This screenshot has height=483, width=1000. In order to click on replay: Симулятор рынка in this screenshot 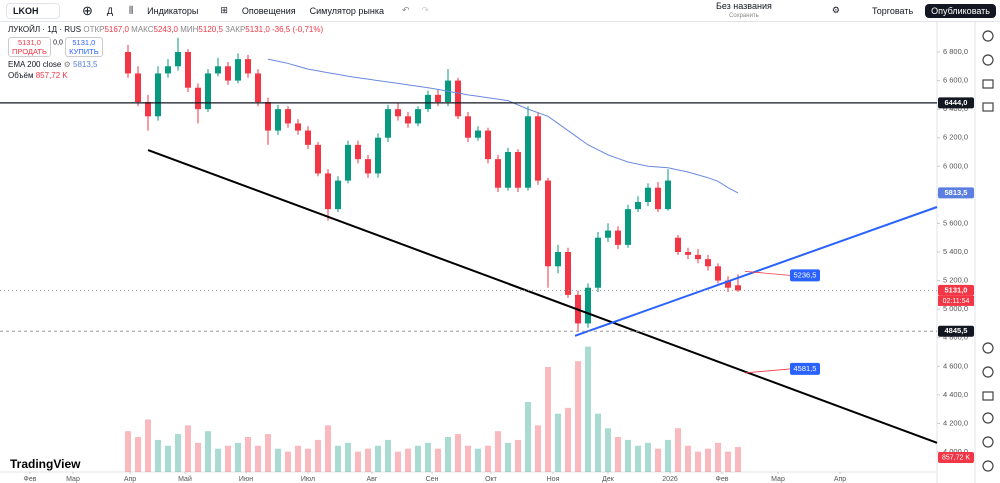, I will do `click(346, 10)`.